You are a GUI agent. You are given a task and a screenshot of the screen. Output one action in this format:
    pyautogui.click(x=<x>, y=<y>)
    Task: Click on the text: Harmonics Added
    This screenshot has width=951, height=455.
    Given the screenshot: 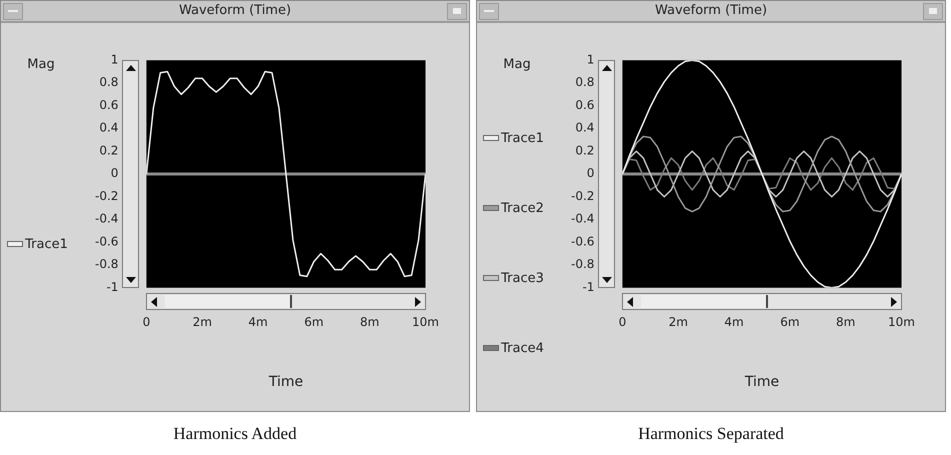 What is the action you would take?
    pyautogui.click(x=235, y=434)
    